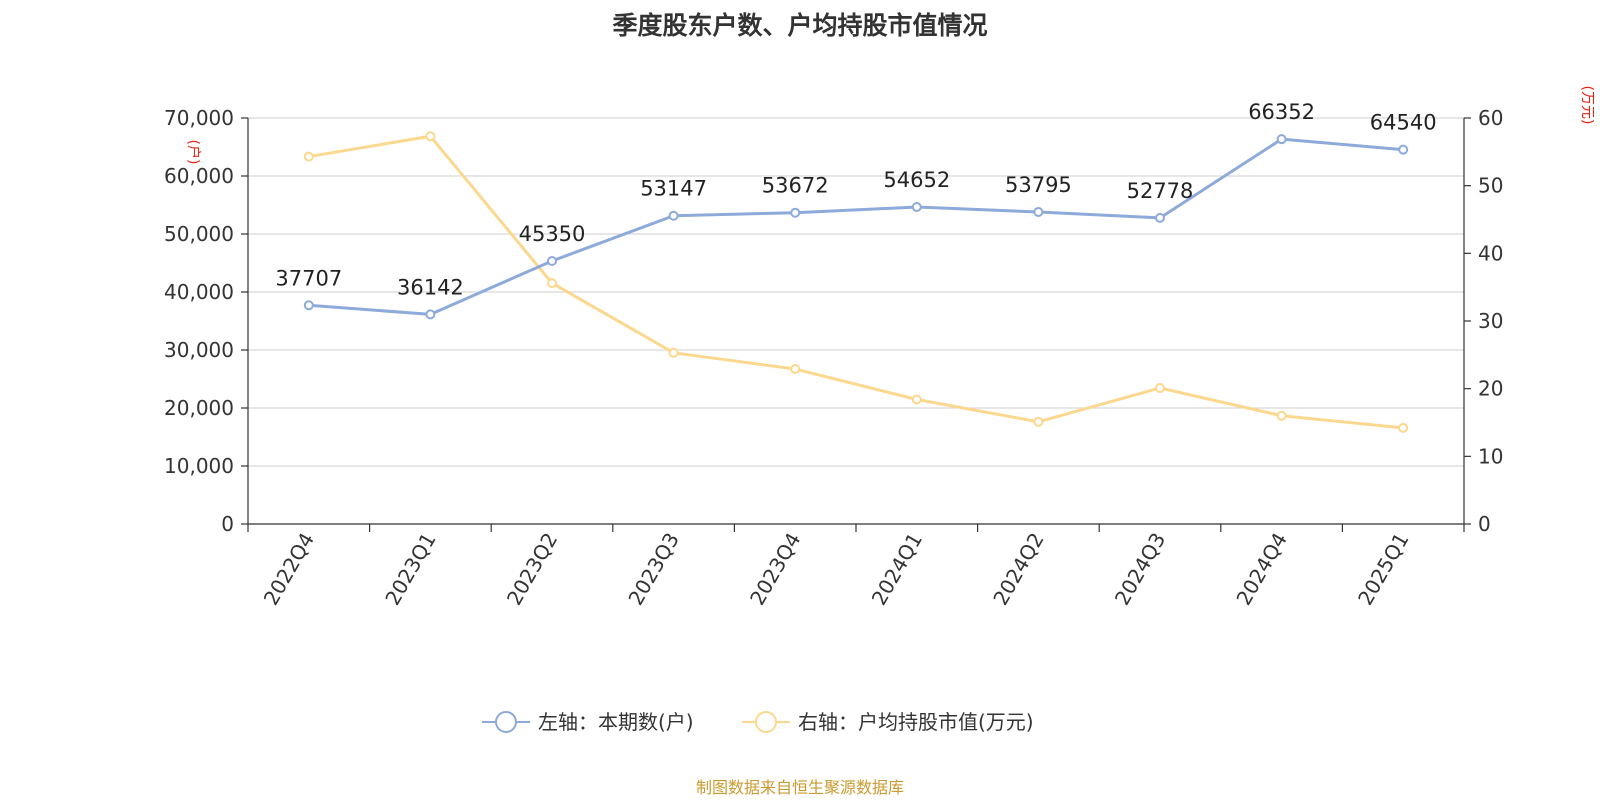 The width and height of the screenshot is (1600, 800). I want to click on data-label: 45350, so click(552, 234).